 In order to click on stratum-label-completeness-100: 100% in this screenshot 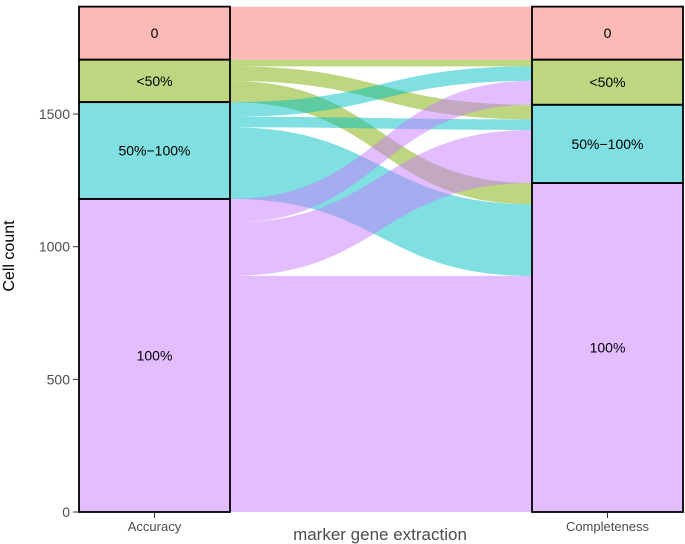, I will do `click(608, 348)`.